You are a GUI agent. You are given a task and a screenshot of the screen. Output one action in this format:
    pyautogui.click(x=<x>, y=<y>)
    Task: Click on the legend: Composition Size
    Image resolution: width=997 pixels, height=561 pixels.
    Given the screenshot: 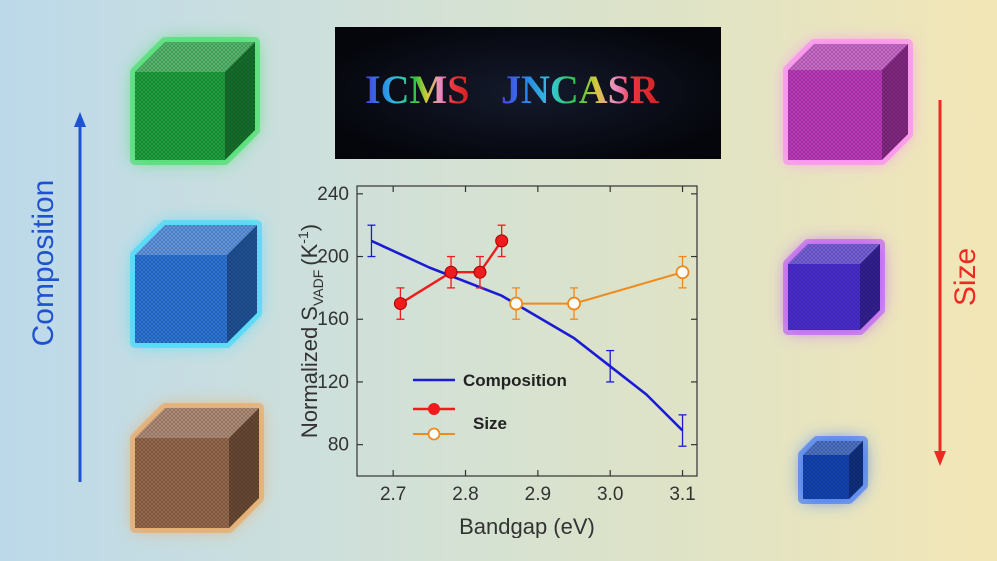 What is the action you would take?
    pyautogui.click(x=490, y=406)
    